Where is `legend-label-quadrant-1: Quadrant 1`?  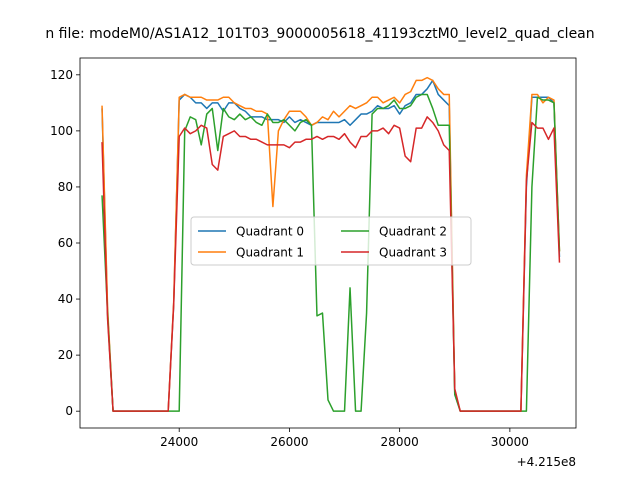
legend-label-quadrant-1: Quadrant 1 is located at coordinates (270, 253).